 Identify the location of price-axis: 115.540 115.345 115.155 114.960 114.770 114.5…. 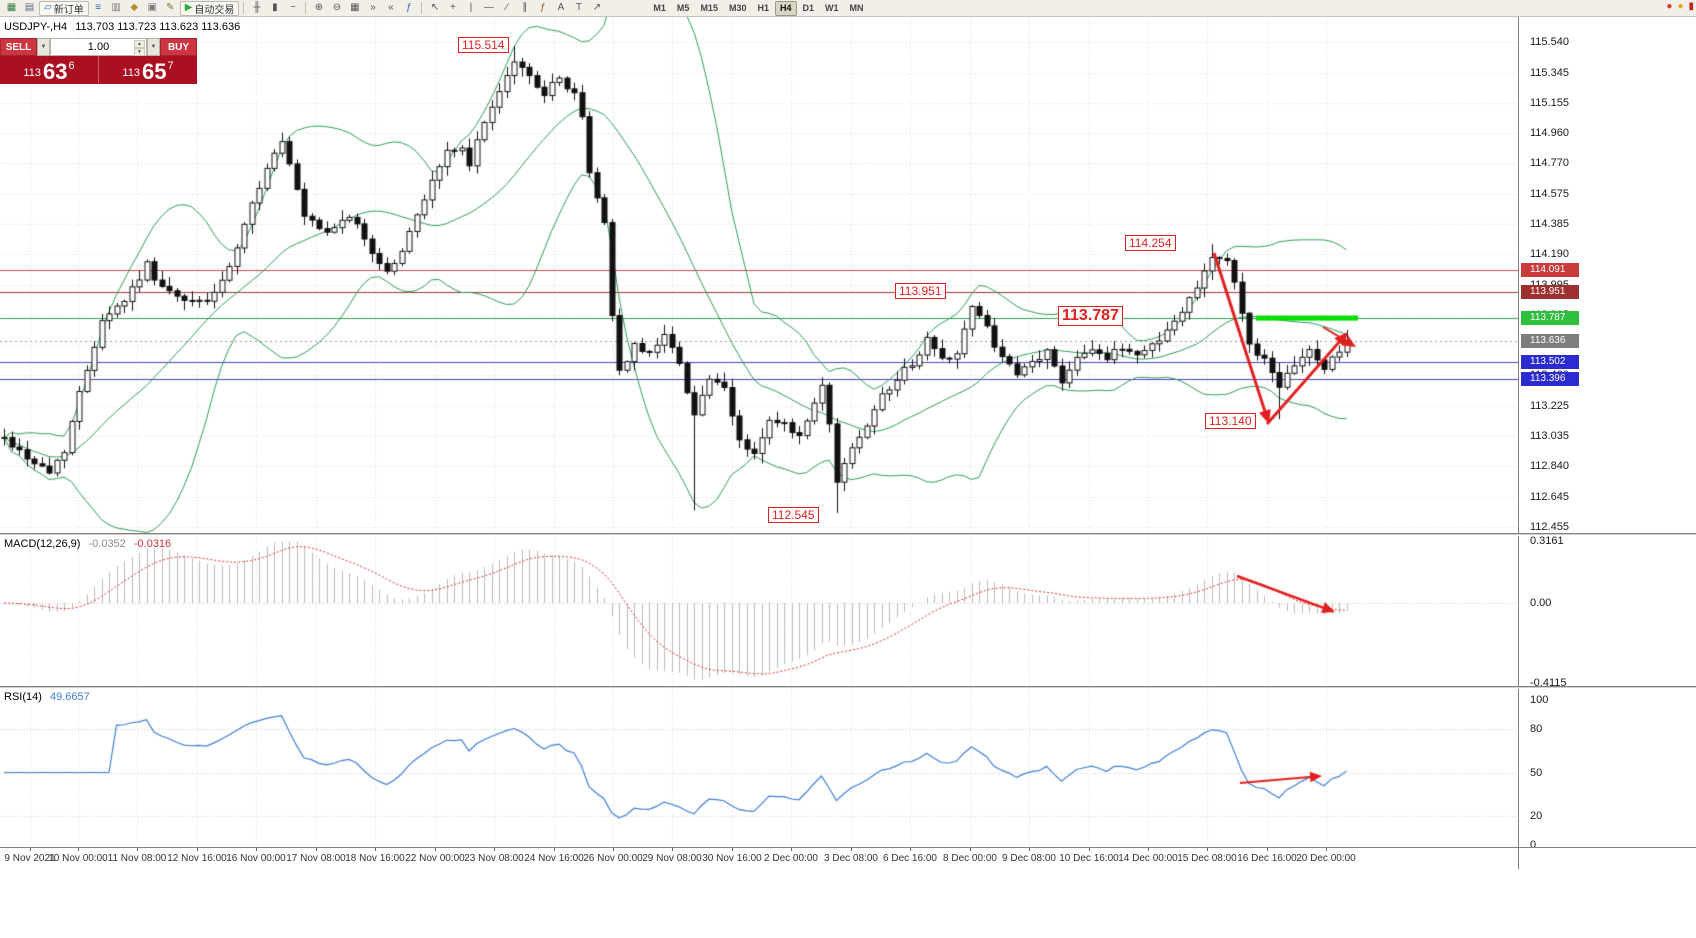
(1607, 443).